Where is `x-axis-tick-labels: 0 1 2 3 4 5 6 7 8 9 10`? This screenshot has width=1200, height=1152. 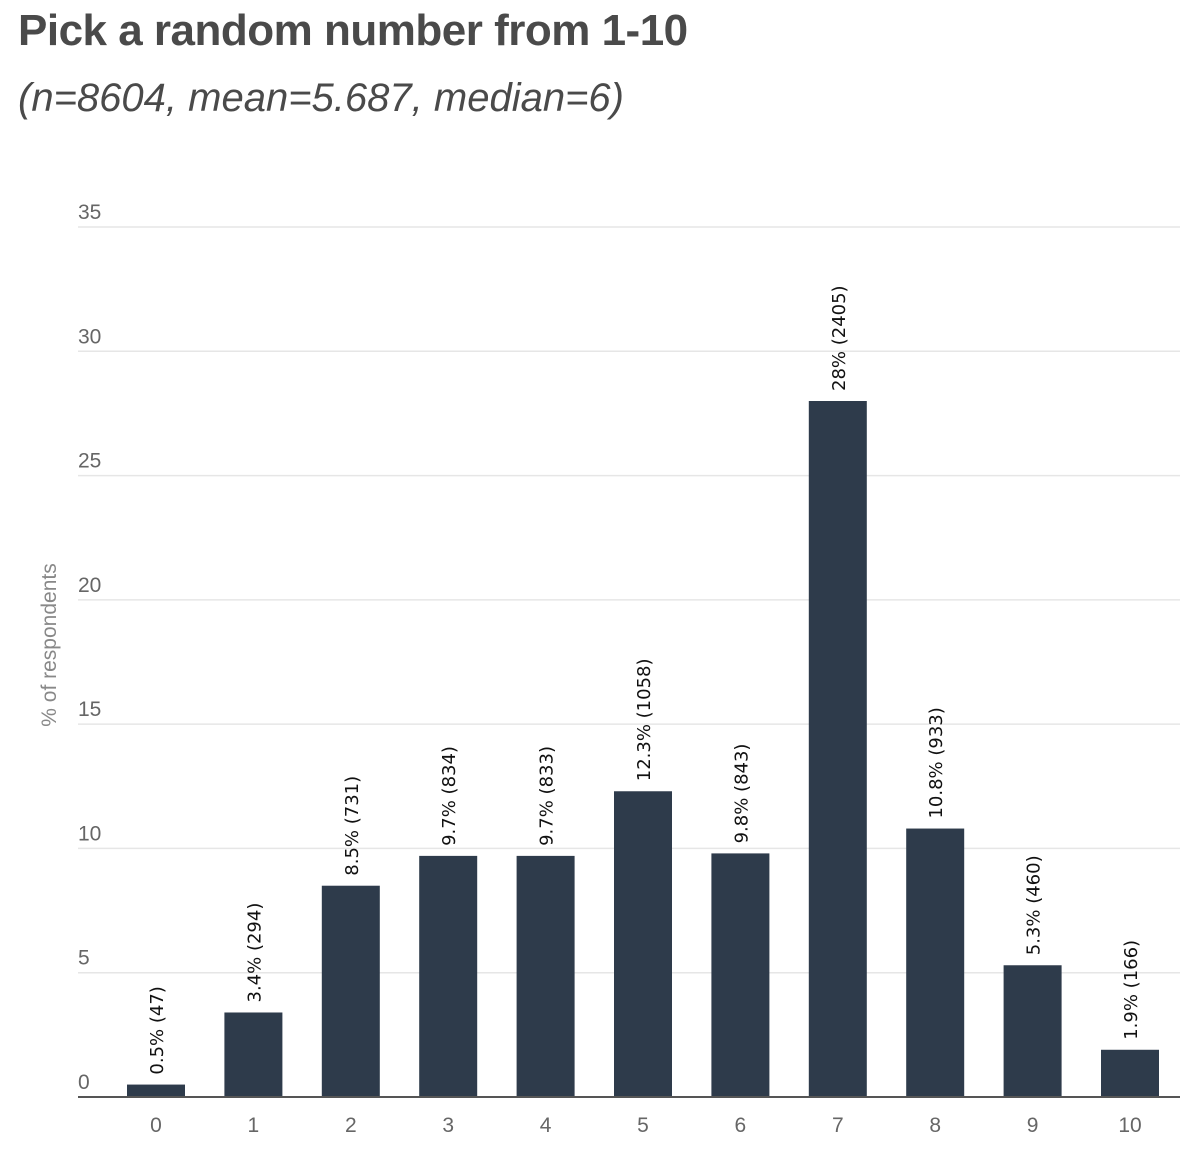
x-axis-tick-labels: 0 1 2 3 4 5 6 7 8 9 10 is located at coordinates (646, 1125).